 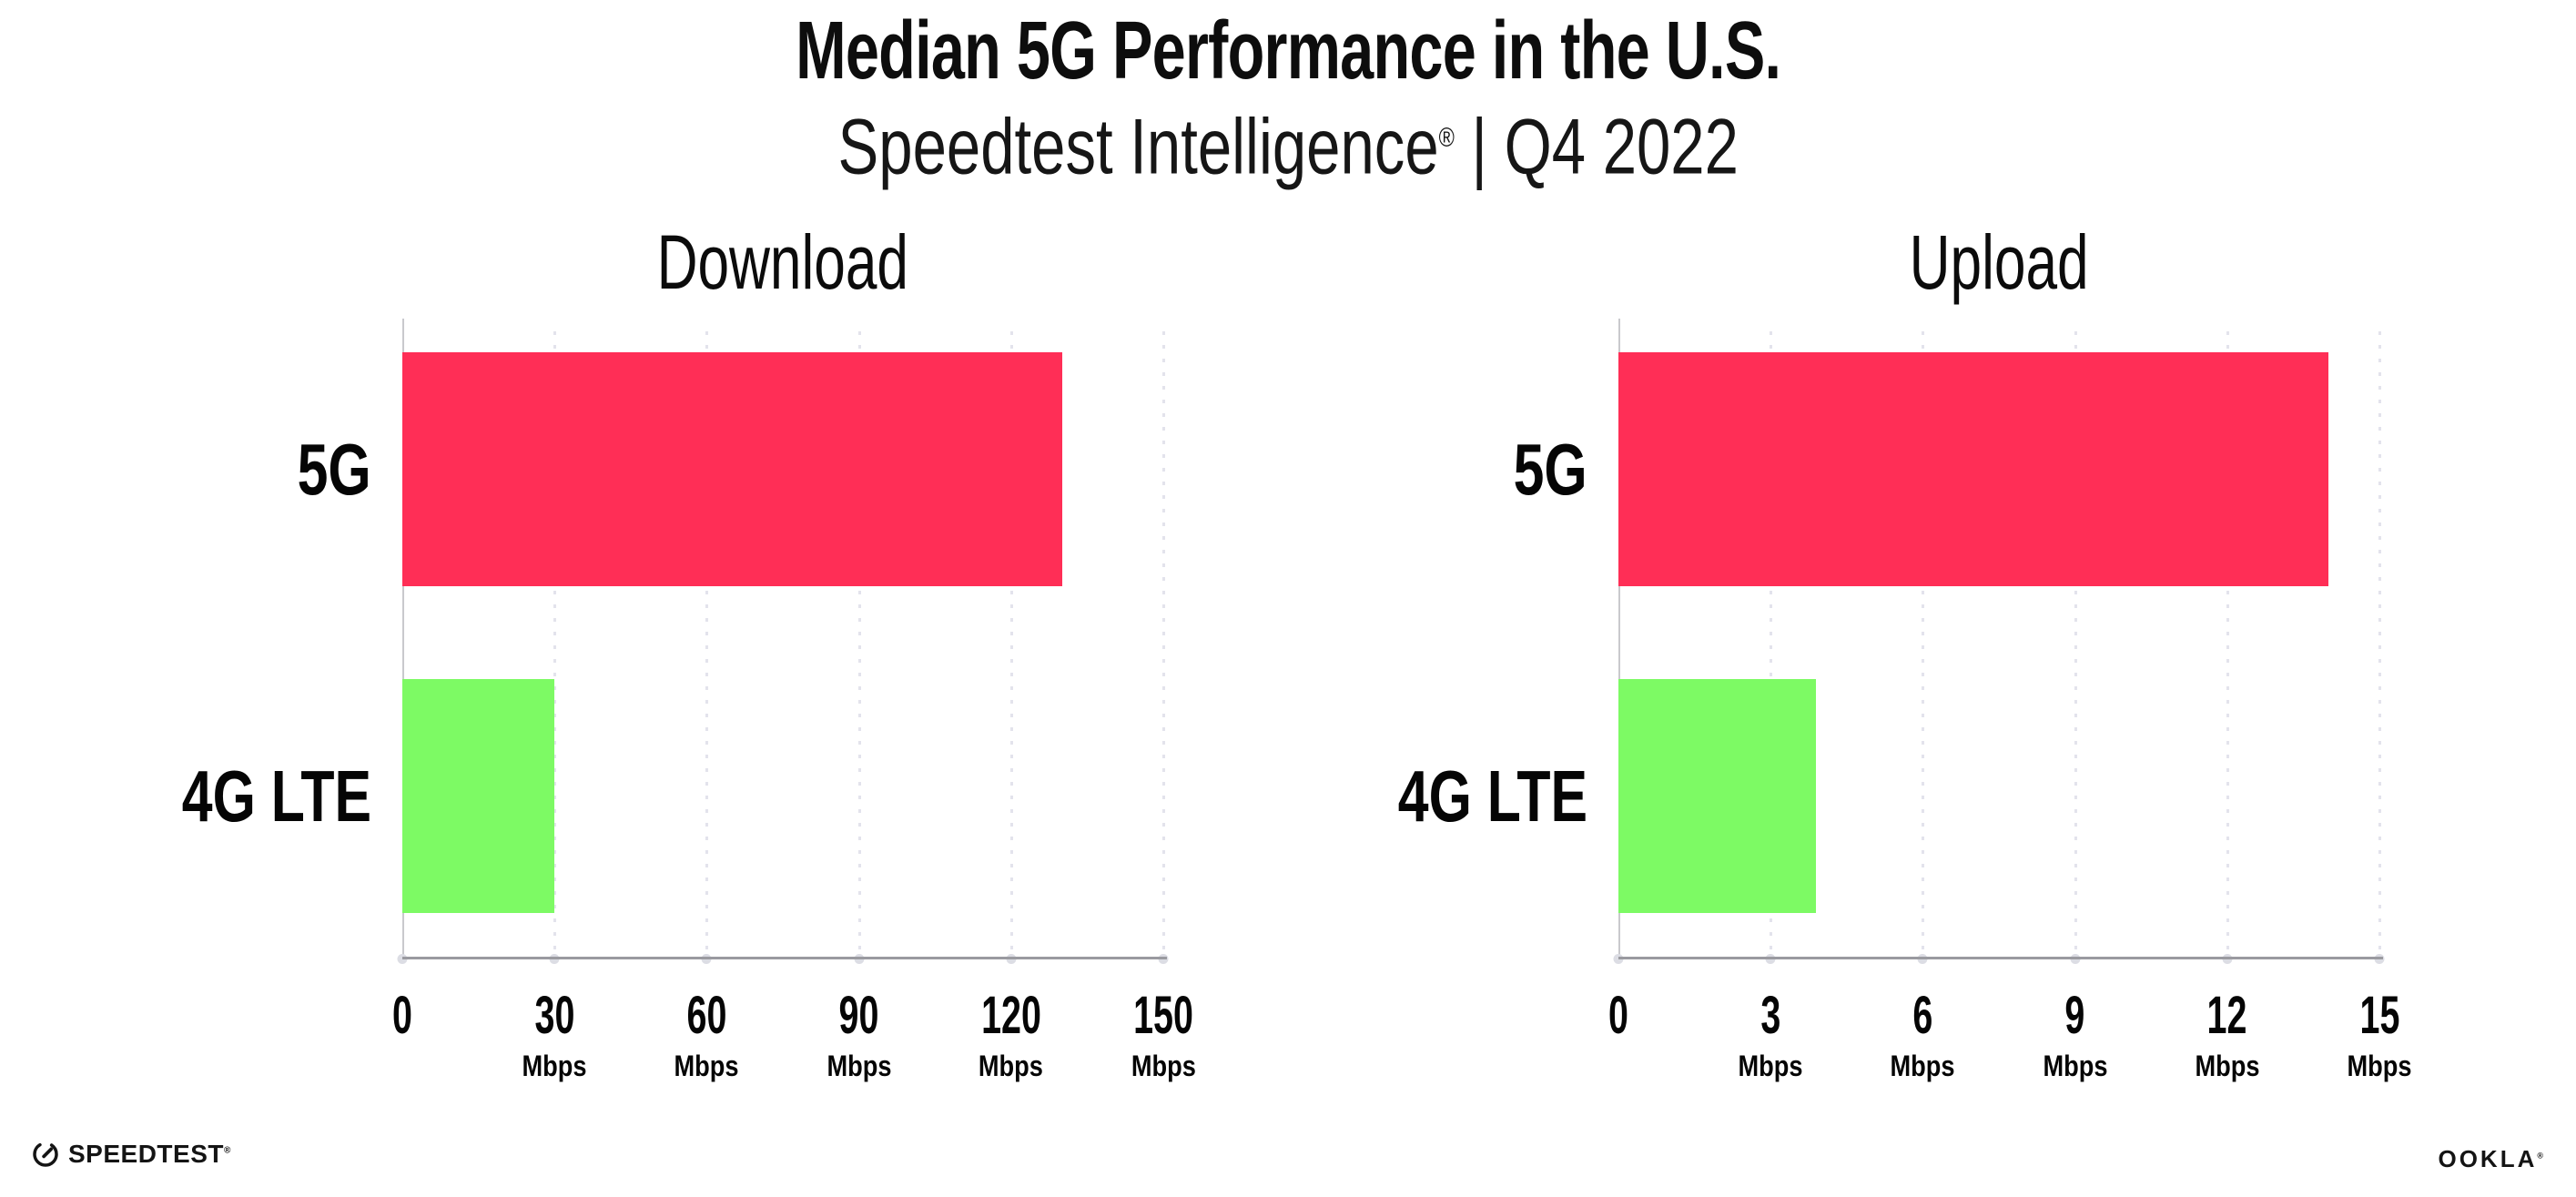 I want to click on tick-label-150: 150 Mbps, so click(x=1164, y=1035).